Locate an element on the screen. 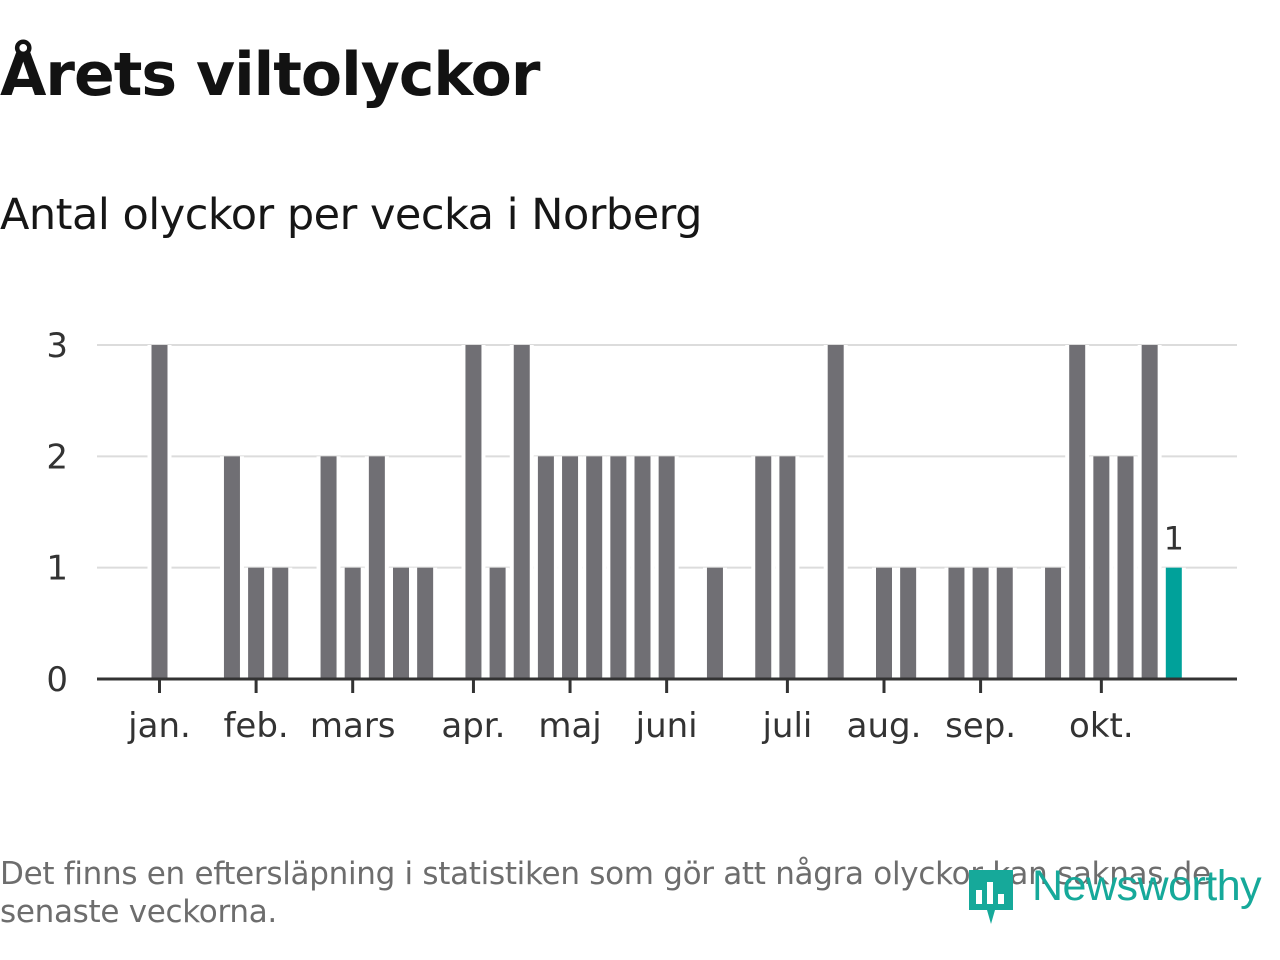 This screenshot has width=1280, height=960. highlight-data-label: 1 is located at coordinates (1174, 539).